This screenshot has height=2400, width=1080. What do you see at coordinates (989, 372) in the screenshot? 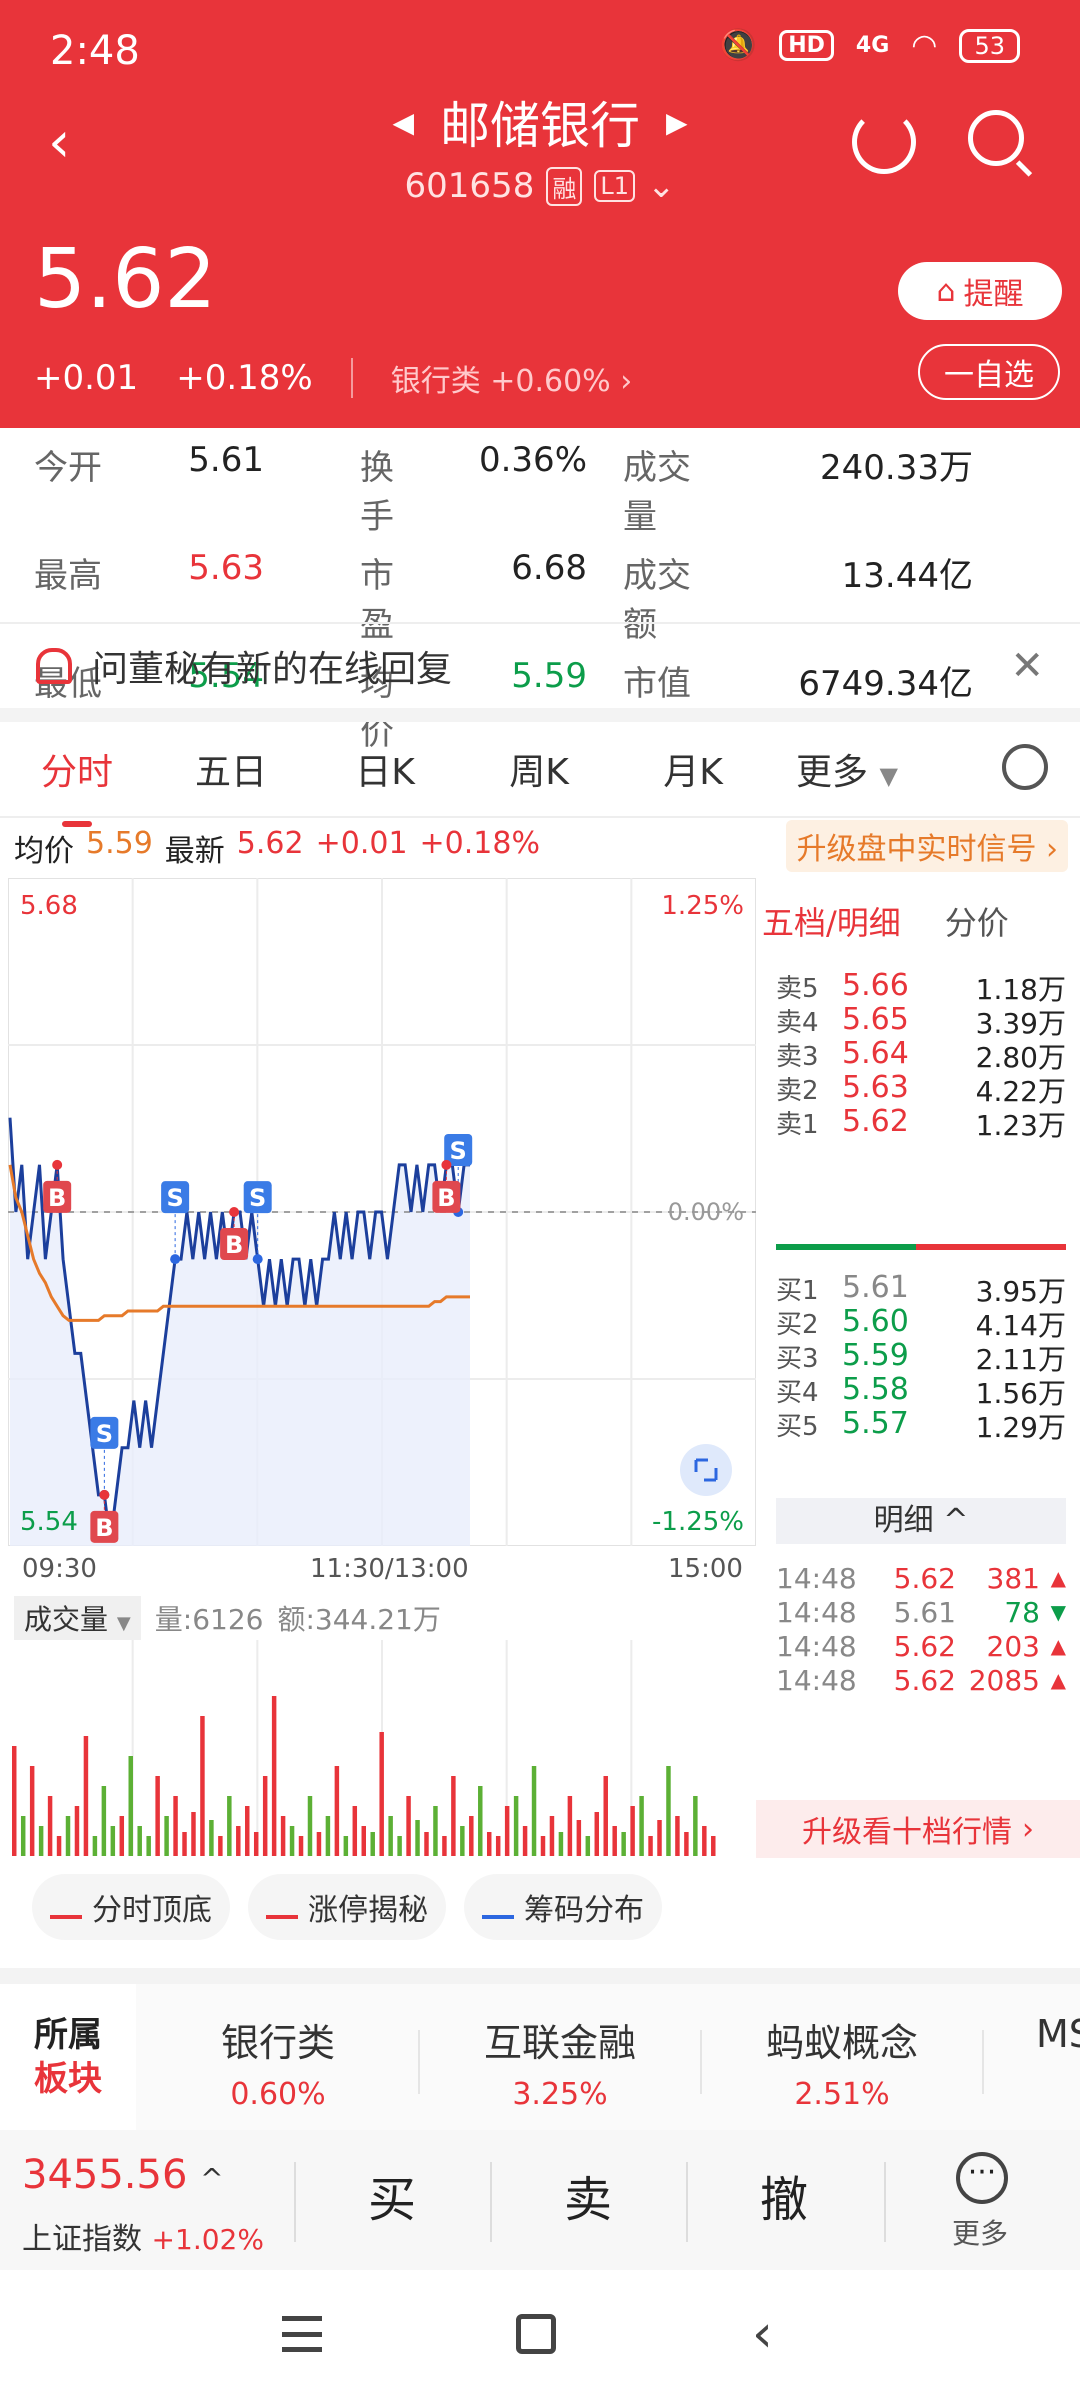
I see `watchlist-button: 一自选` at bounding box center [989, 372].